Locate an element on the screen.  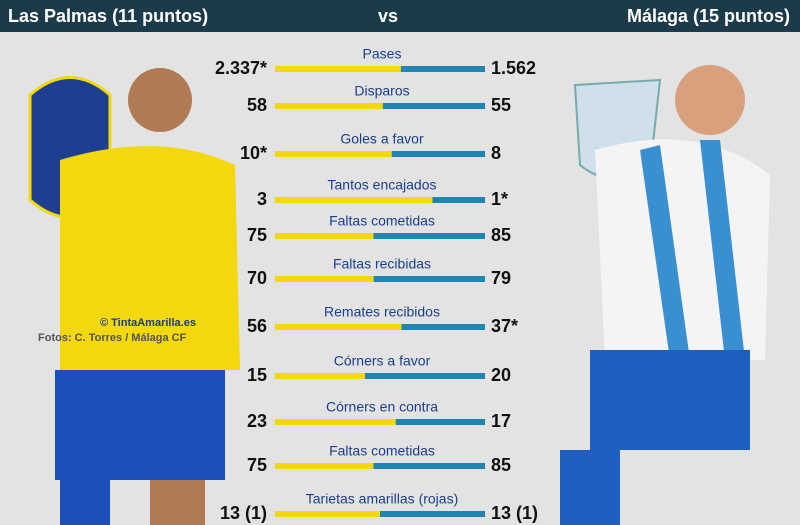
home-value: 56 is located at coordinates (257, 326).